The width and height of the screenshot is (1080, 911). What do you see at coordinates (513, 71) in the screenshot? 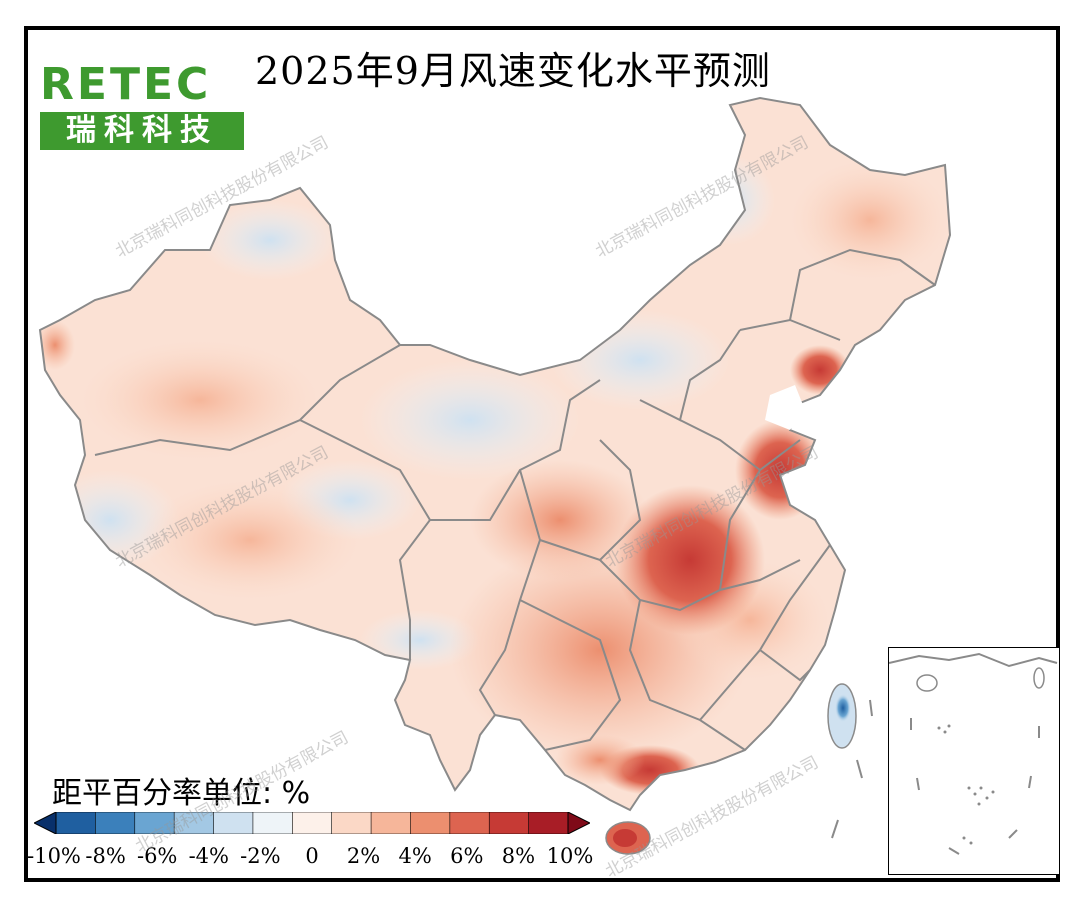
I see `map-title: 2025年9月风速变化水平预测` at bounding box center [513, 71].